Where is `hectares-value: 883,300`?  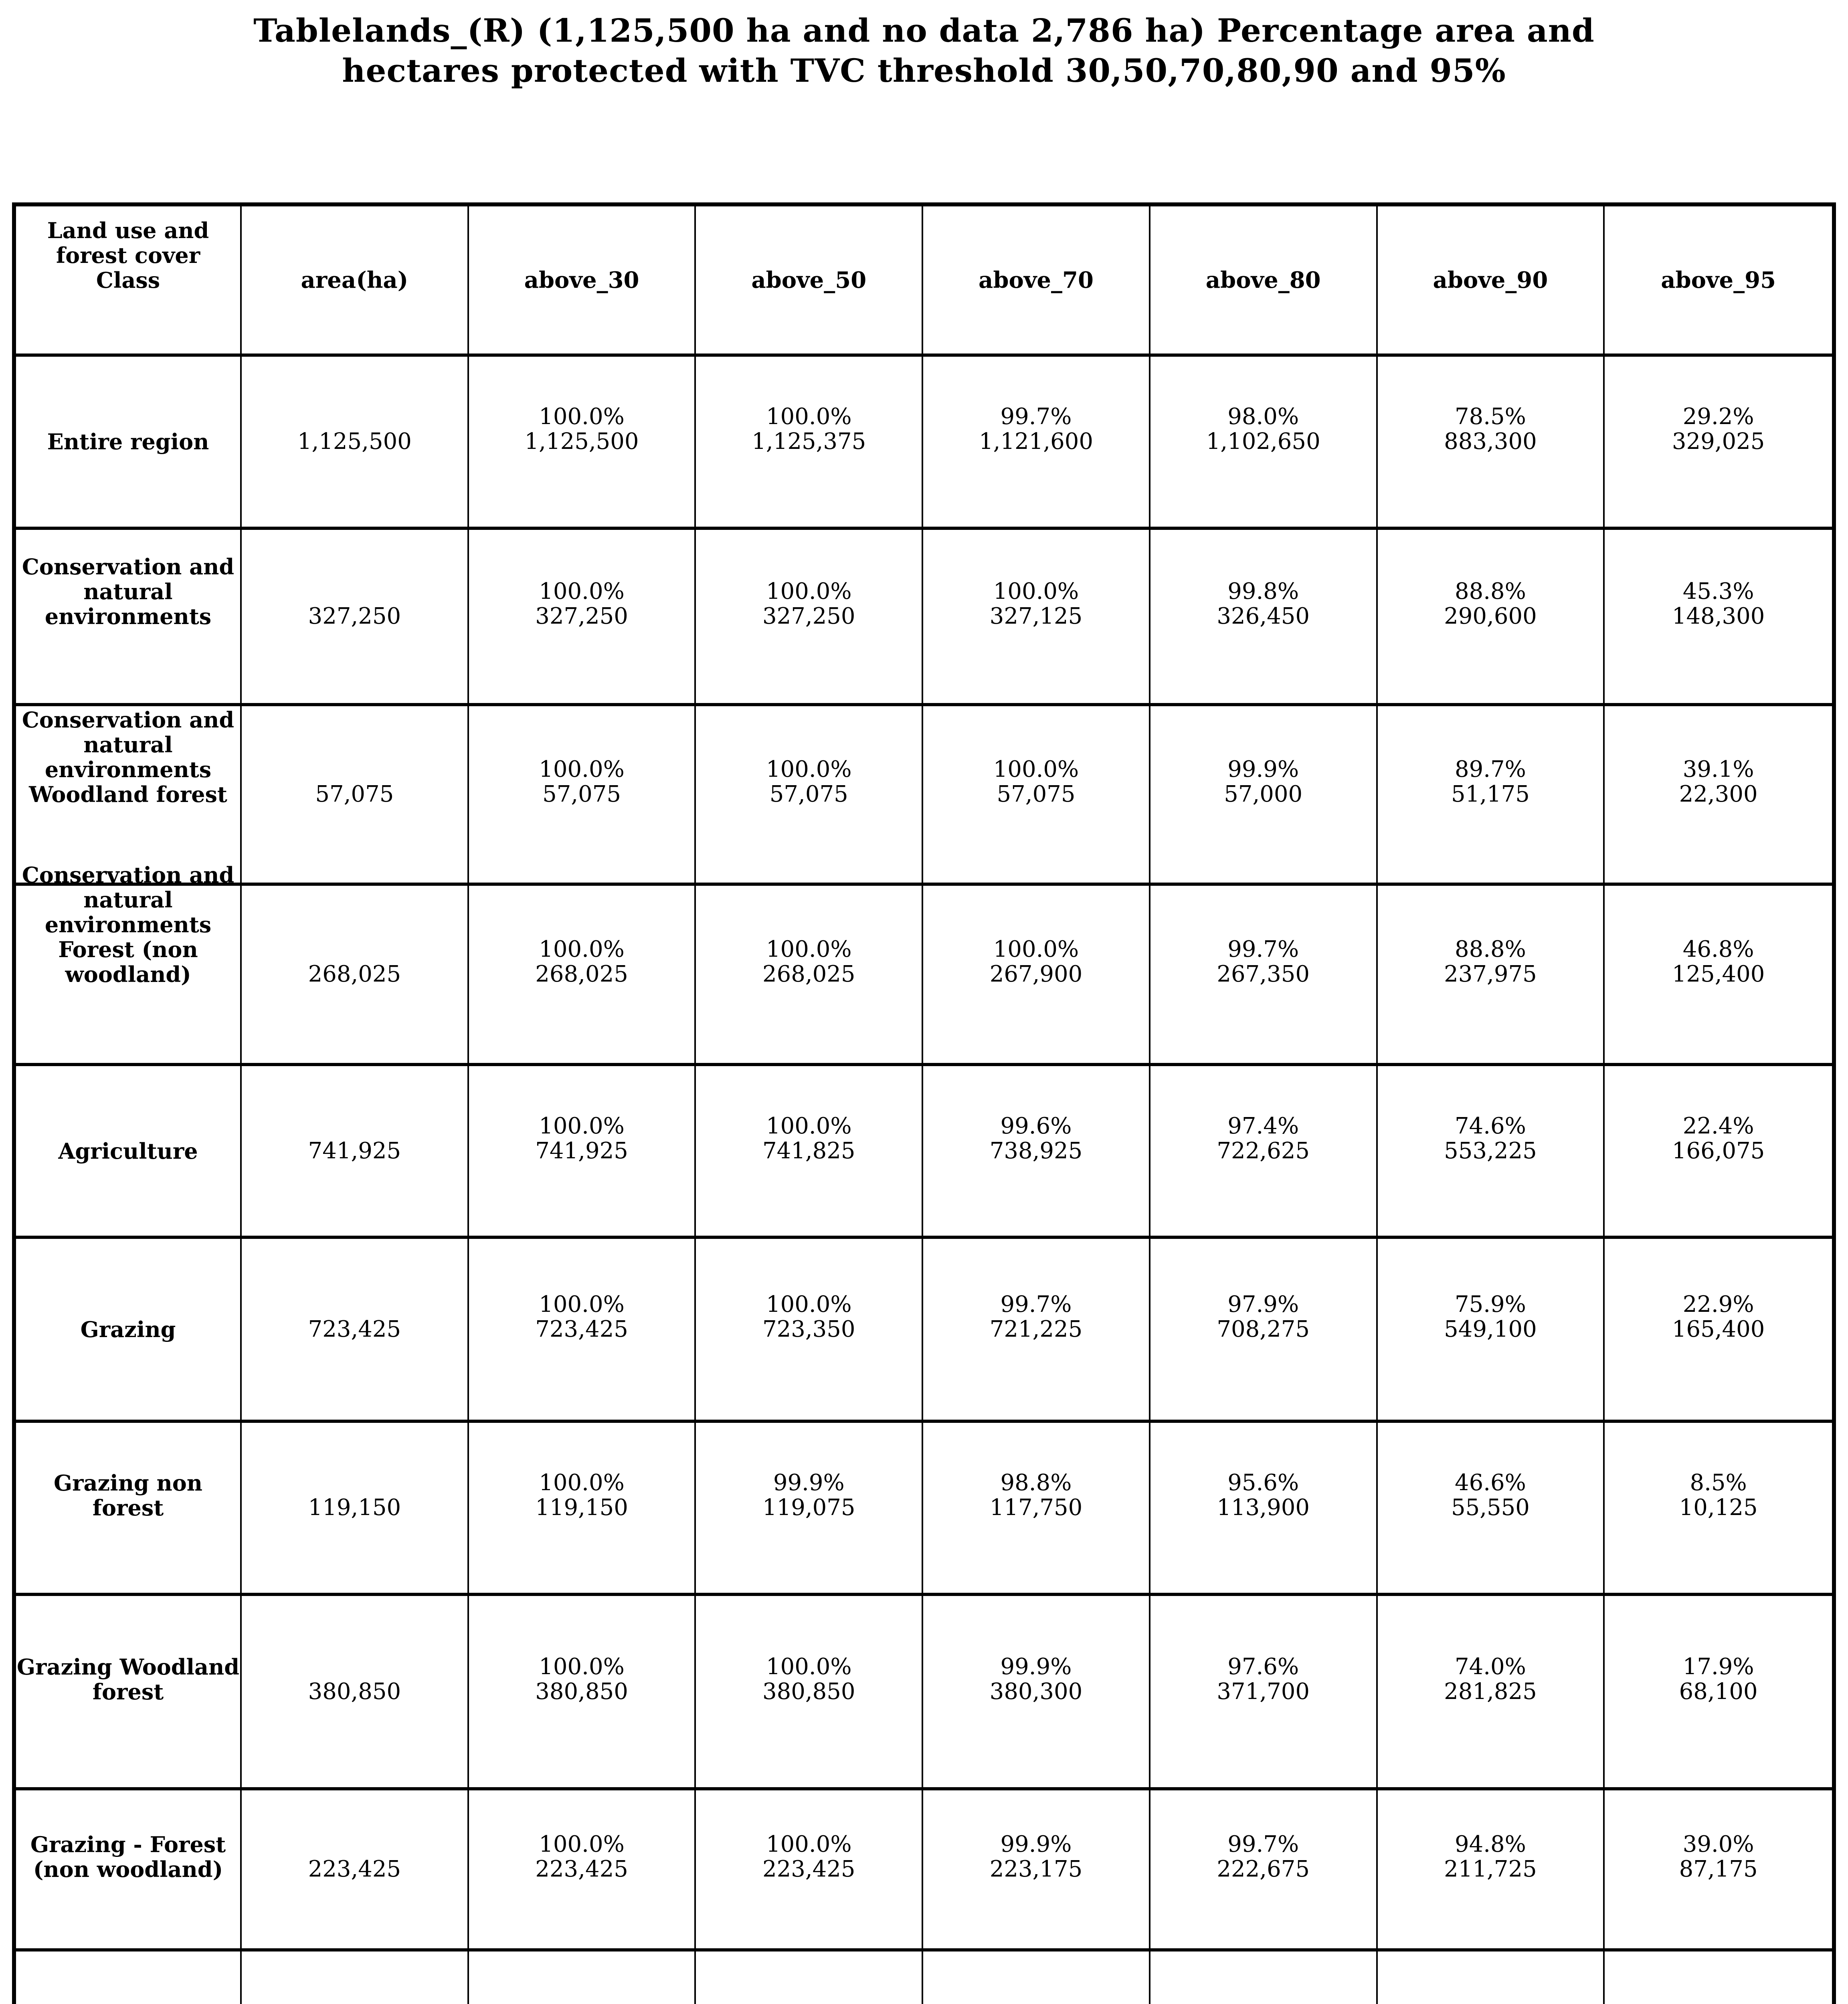 hectares-value: 883,300 is located at coordinates (1490, 442).